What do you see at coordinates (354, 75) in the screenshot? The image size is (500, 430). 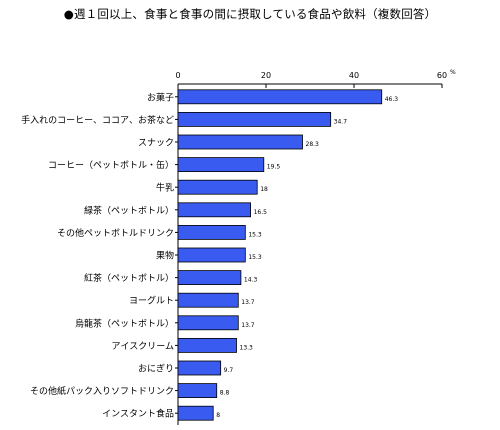 I see `x-tick-label: 40` at bounding box center [354, 75].